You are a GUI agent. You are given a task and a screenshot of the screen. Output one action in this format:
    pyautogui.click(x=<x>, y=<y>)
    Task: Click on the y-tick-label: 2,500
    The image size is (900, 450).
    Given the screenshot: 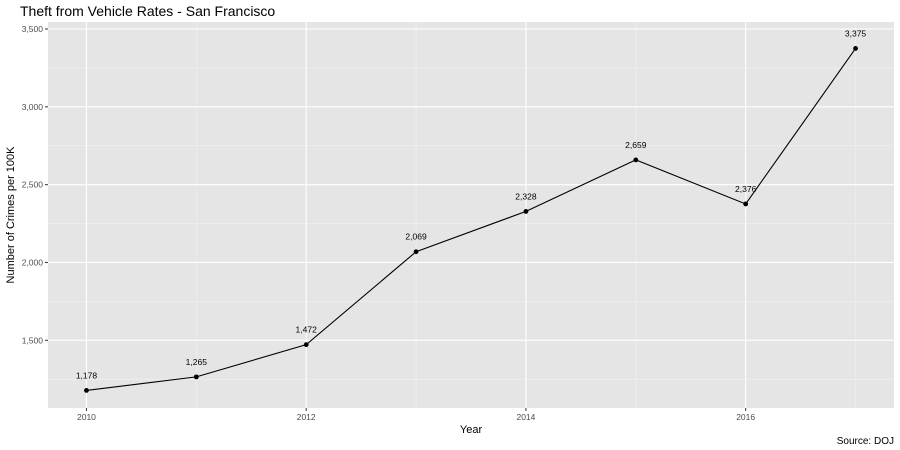 What is the action you would take?
    pyautogui.click(x=33, y=185)
    